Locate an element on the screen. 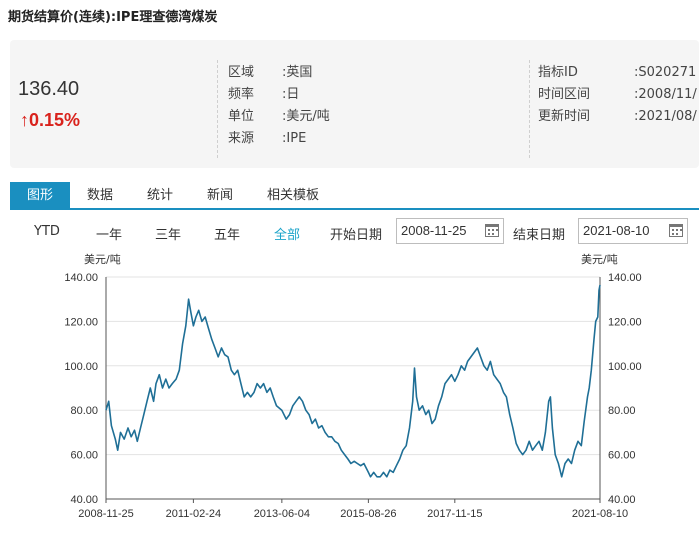  end-date-label: 结束日期 is located at coordinates (539, 235).